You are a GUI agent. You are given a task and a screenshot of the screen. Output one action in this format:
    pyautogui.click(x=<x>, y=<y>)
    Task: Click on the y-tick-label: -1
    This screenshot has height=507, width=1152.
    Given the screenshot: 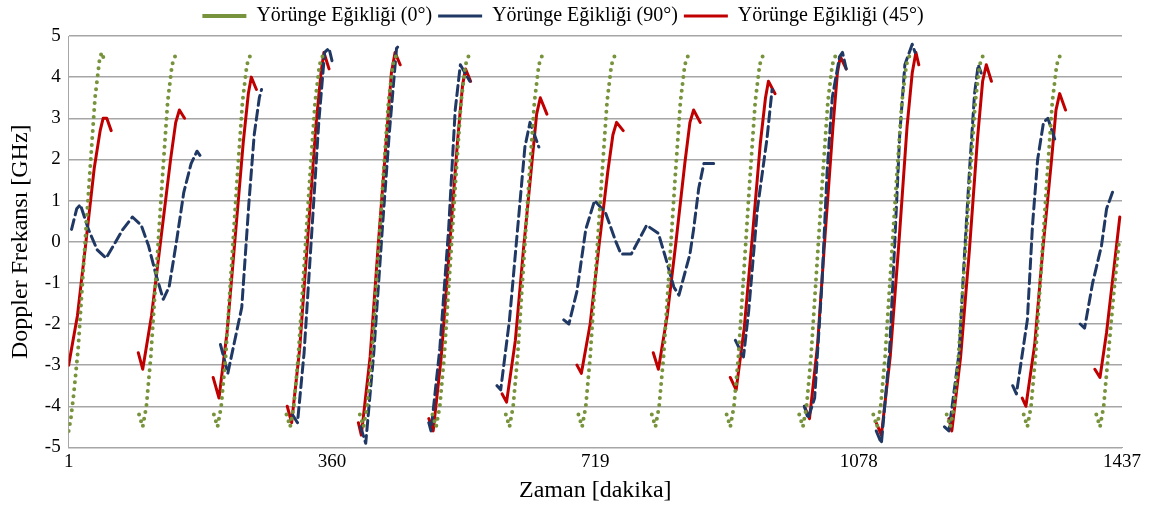 What is the action you would take?
    pyautogui.click(x=52, y=281)
    